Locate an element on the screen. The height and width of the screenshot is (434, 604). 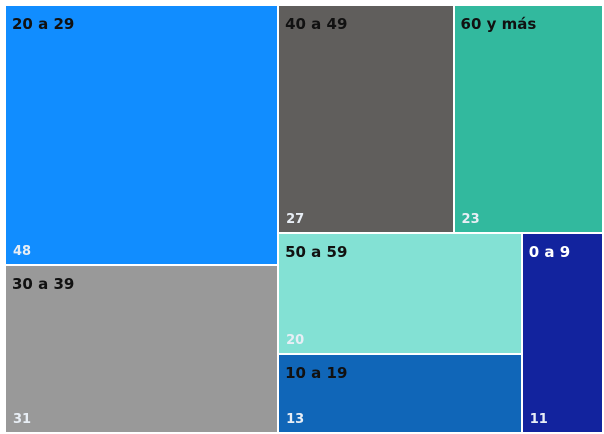
tile-label: 30 a 39 is located at coordinates (43, 284).